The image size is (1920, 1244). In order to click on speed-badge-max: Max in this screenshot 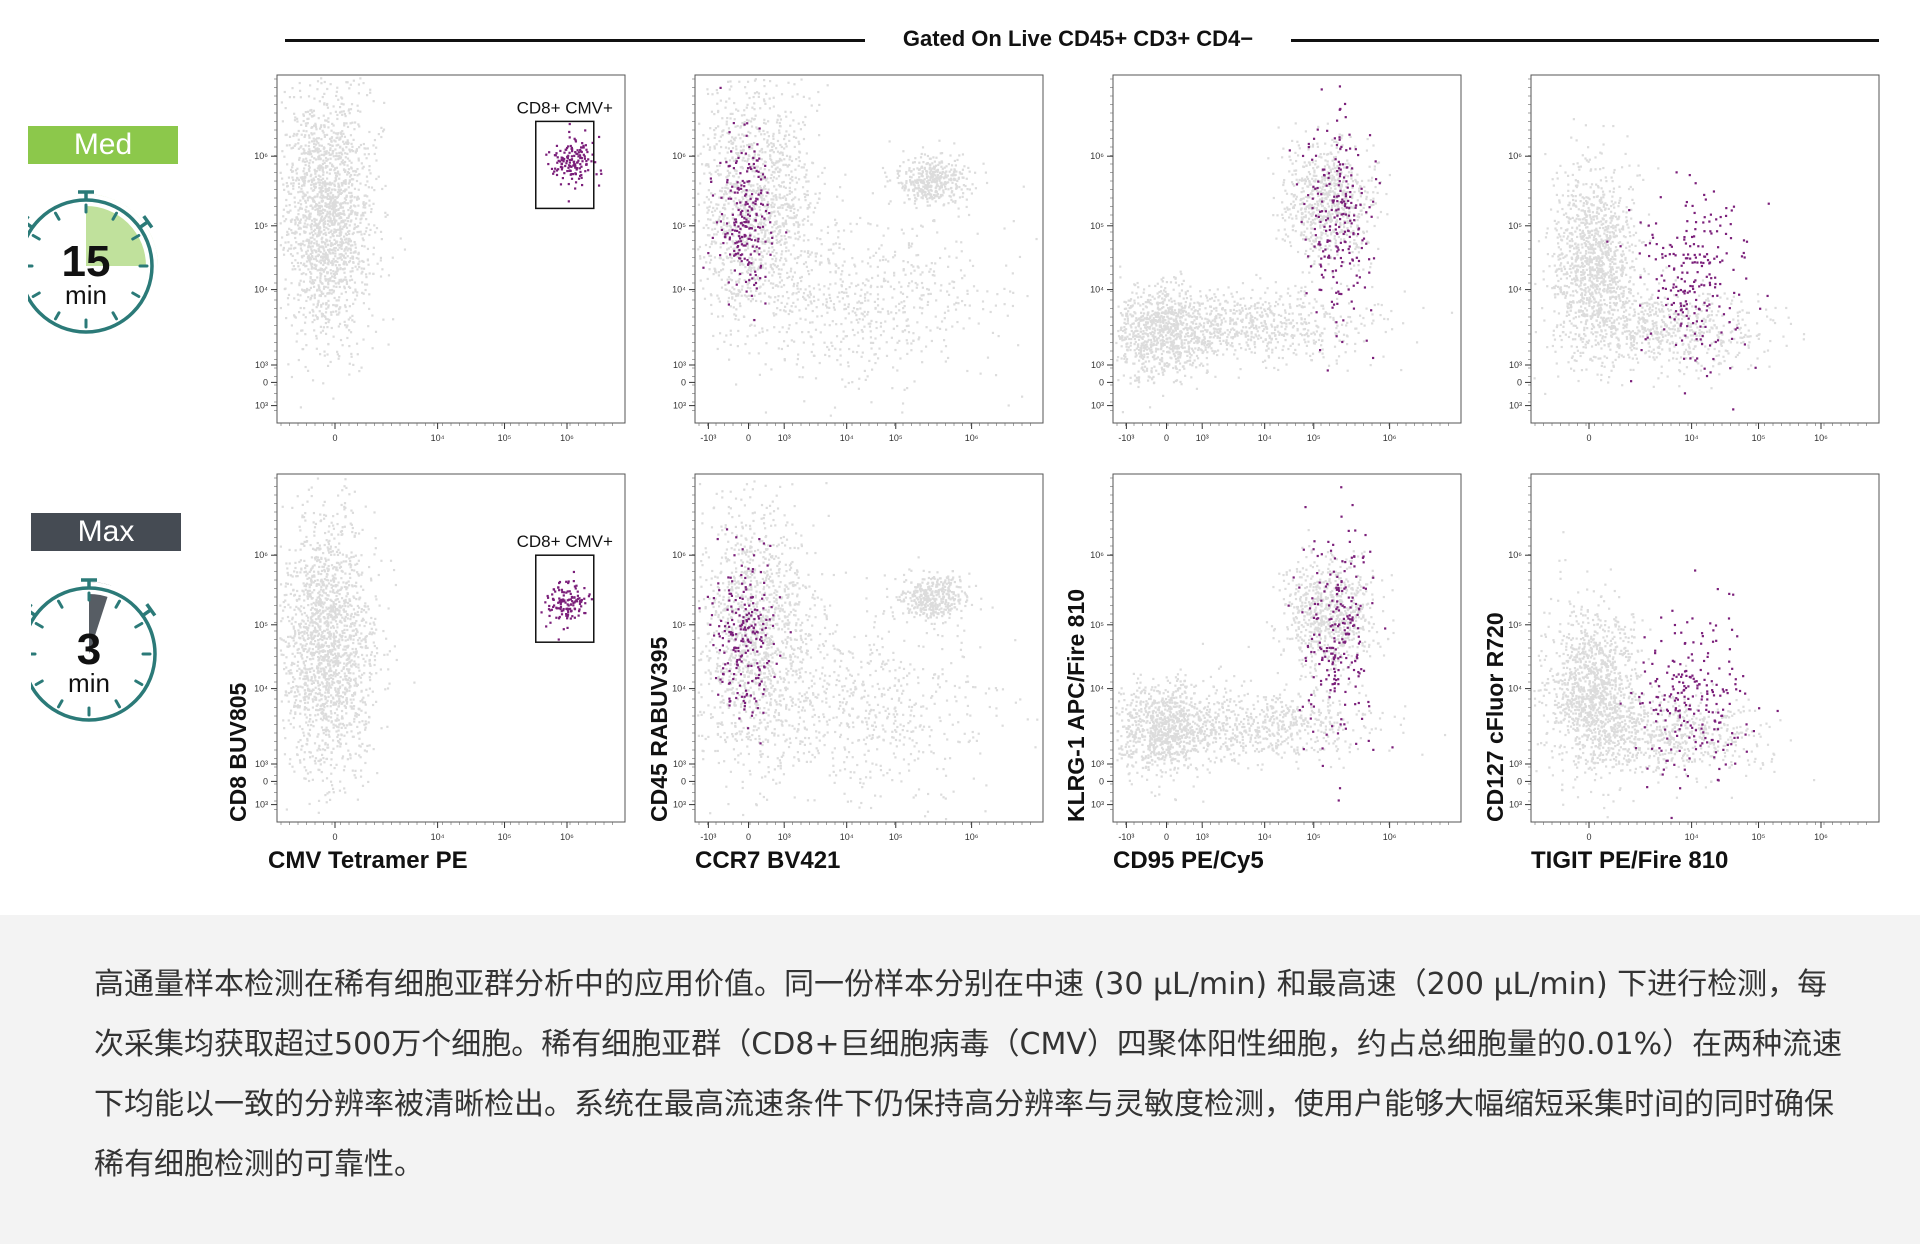, I will do `click(106, 532)`.